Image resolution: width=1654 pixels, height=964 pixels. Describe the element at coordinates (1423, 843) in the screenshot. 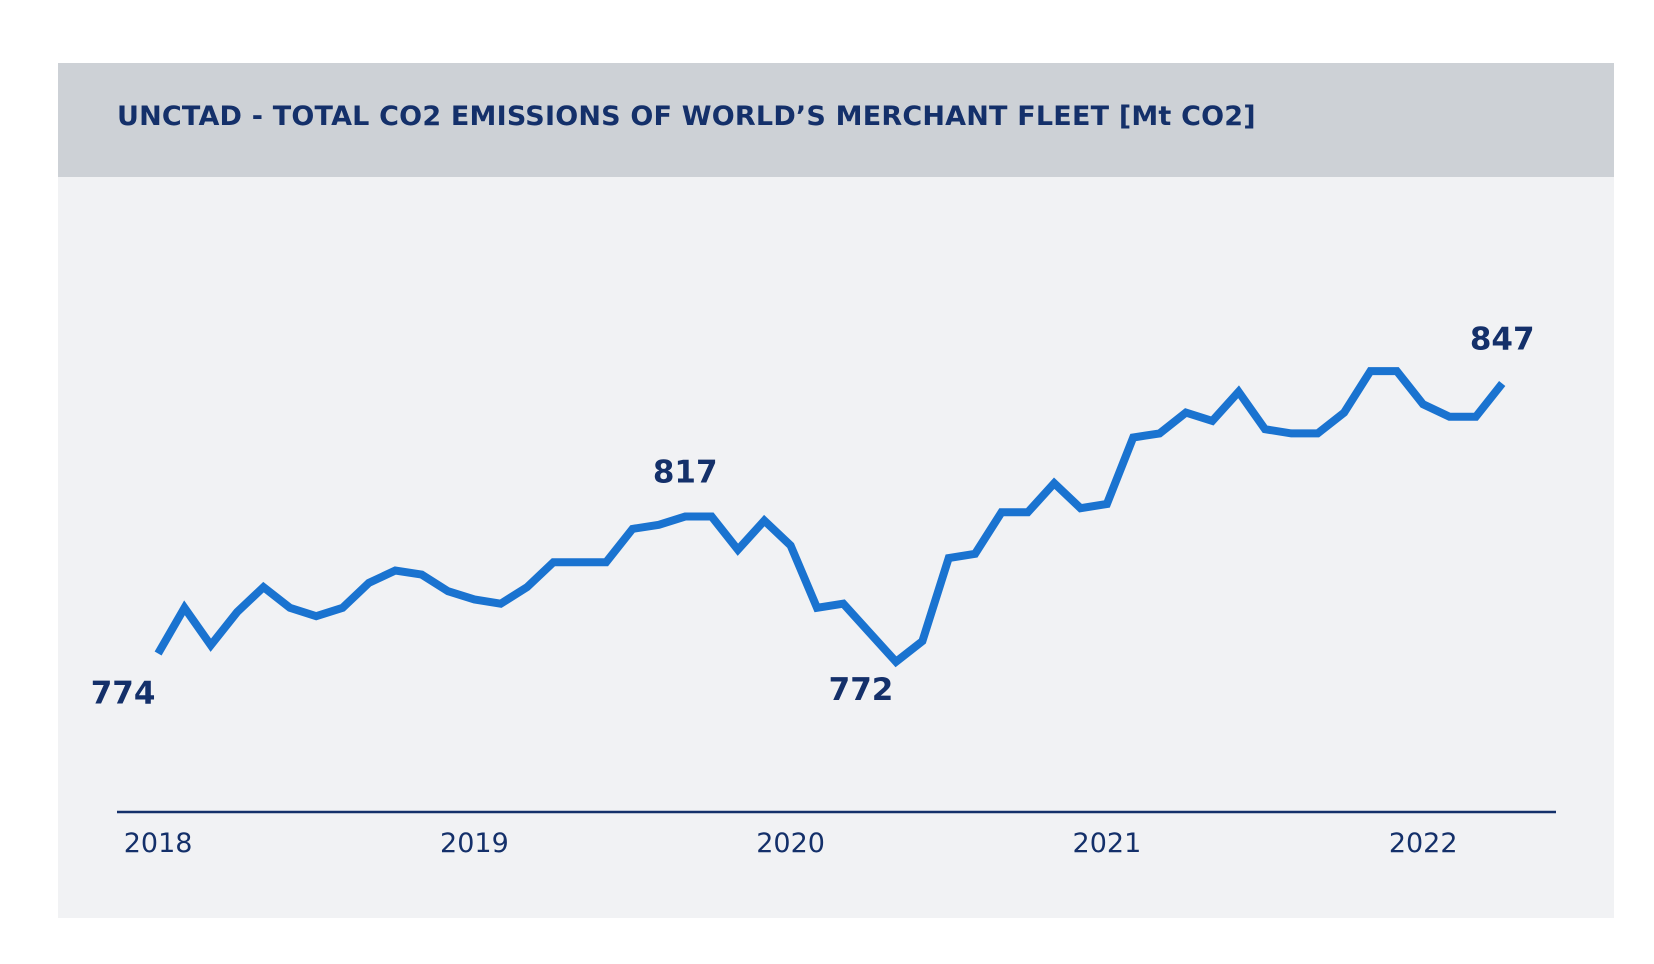

I see `x-tick-label: 2022` at that location.